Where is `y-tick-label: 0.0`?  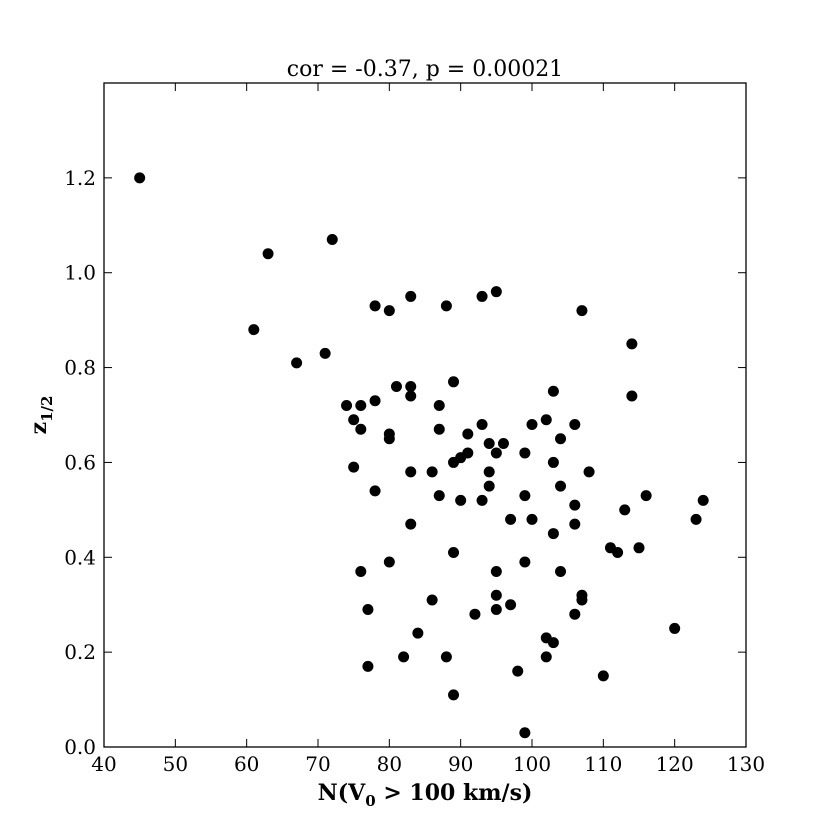
y-tick-label: 0.0 is located at coordinates (80, 747).